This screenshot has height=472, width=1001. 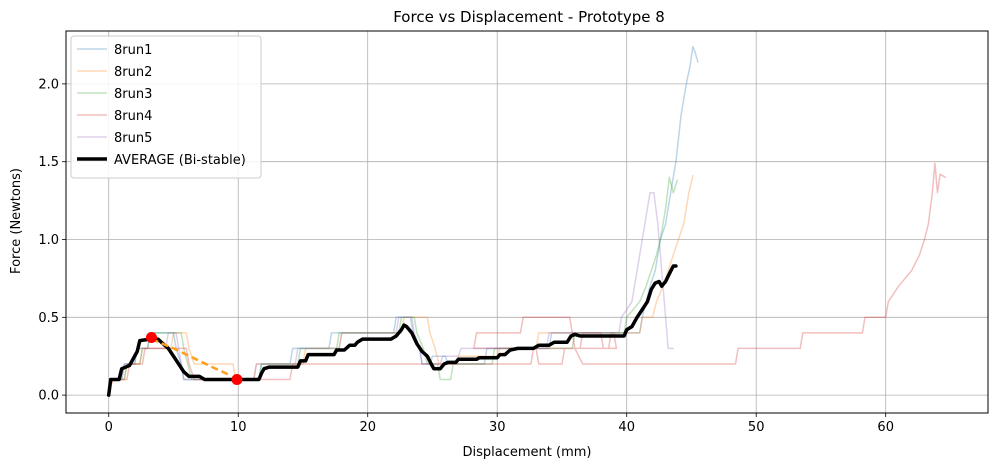 What do you see at coordinates (529, 17) in the screenshot?
I see `chart-title: Force vs Displacement - Prototype 8` at bounding box center [529, 17].